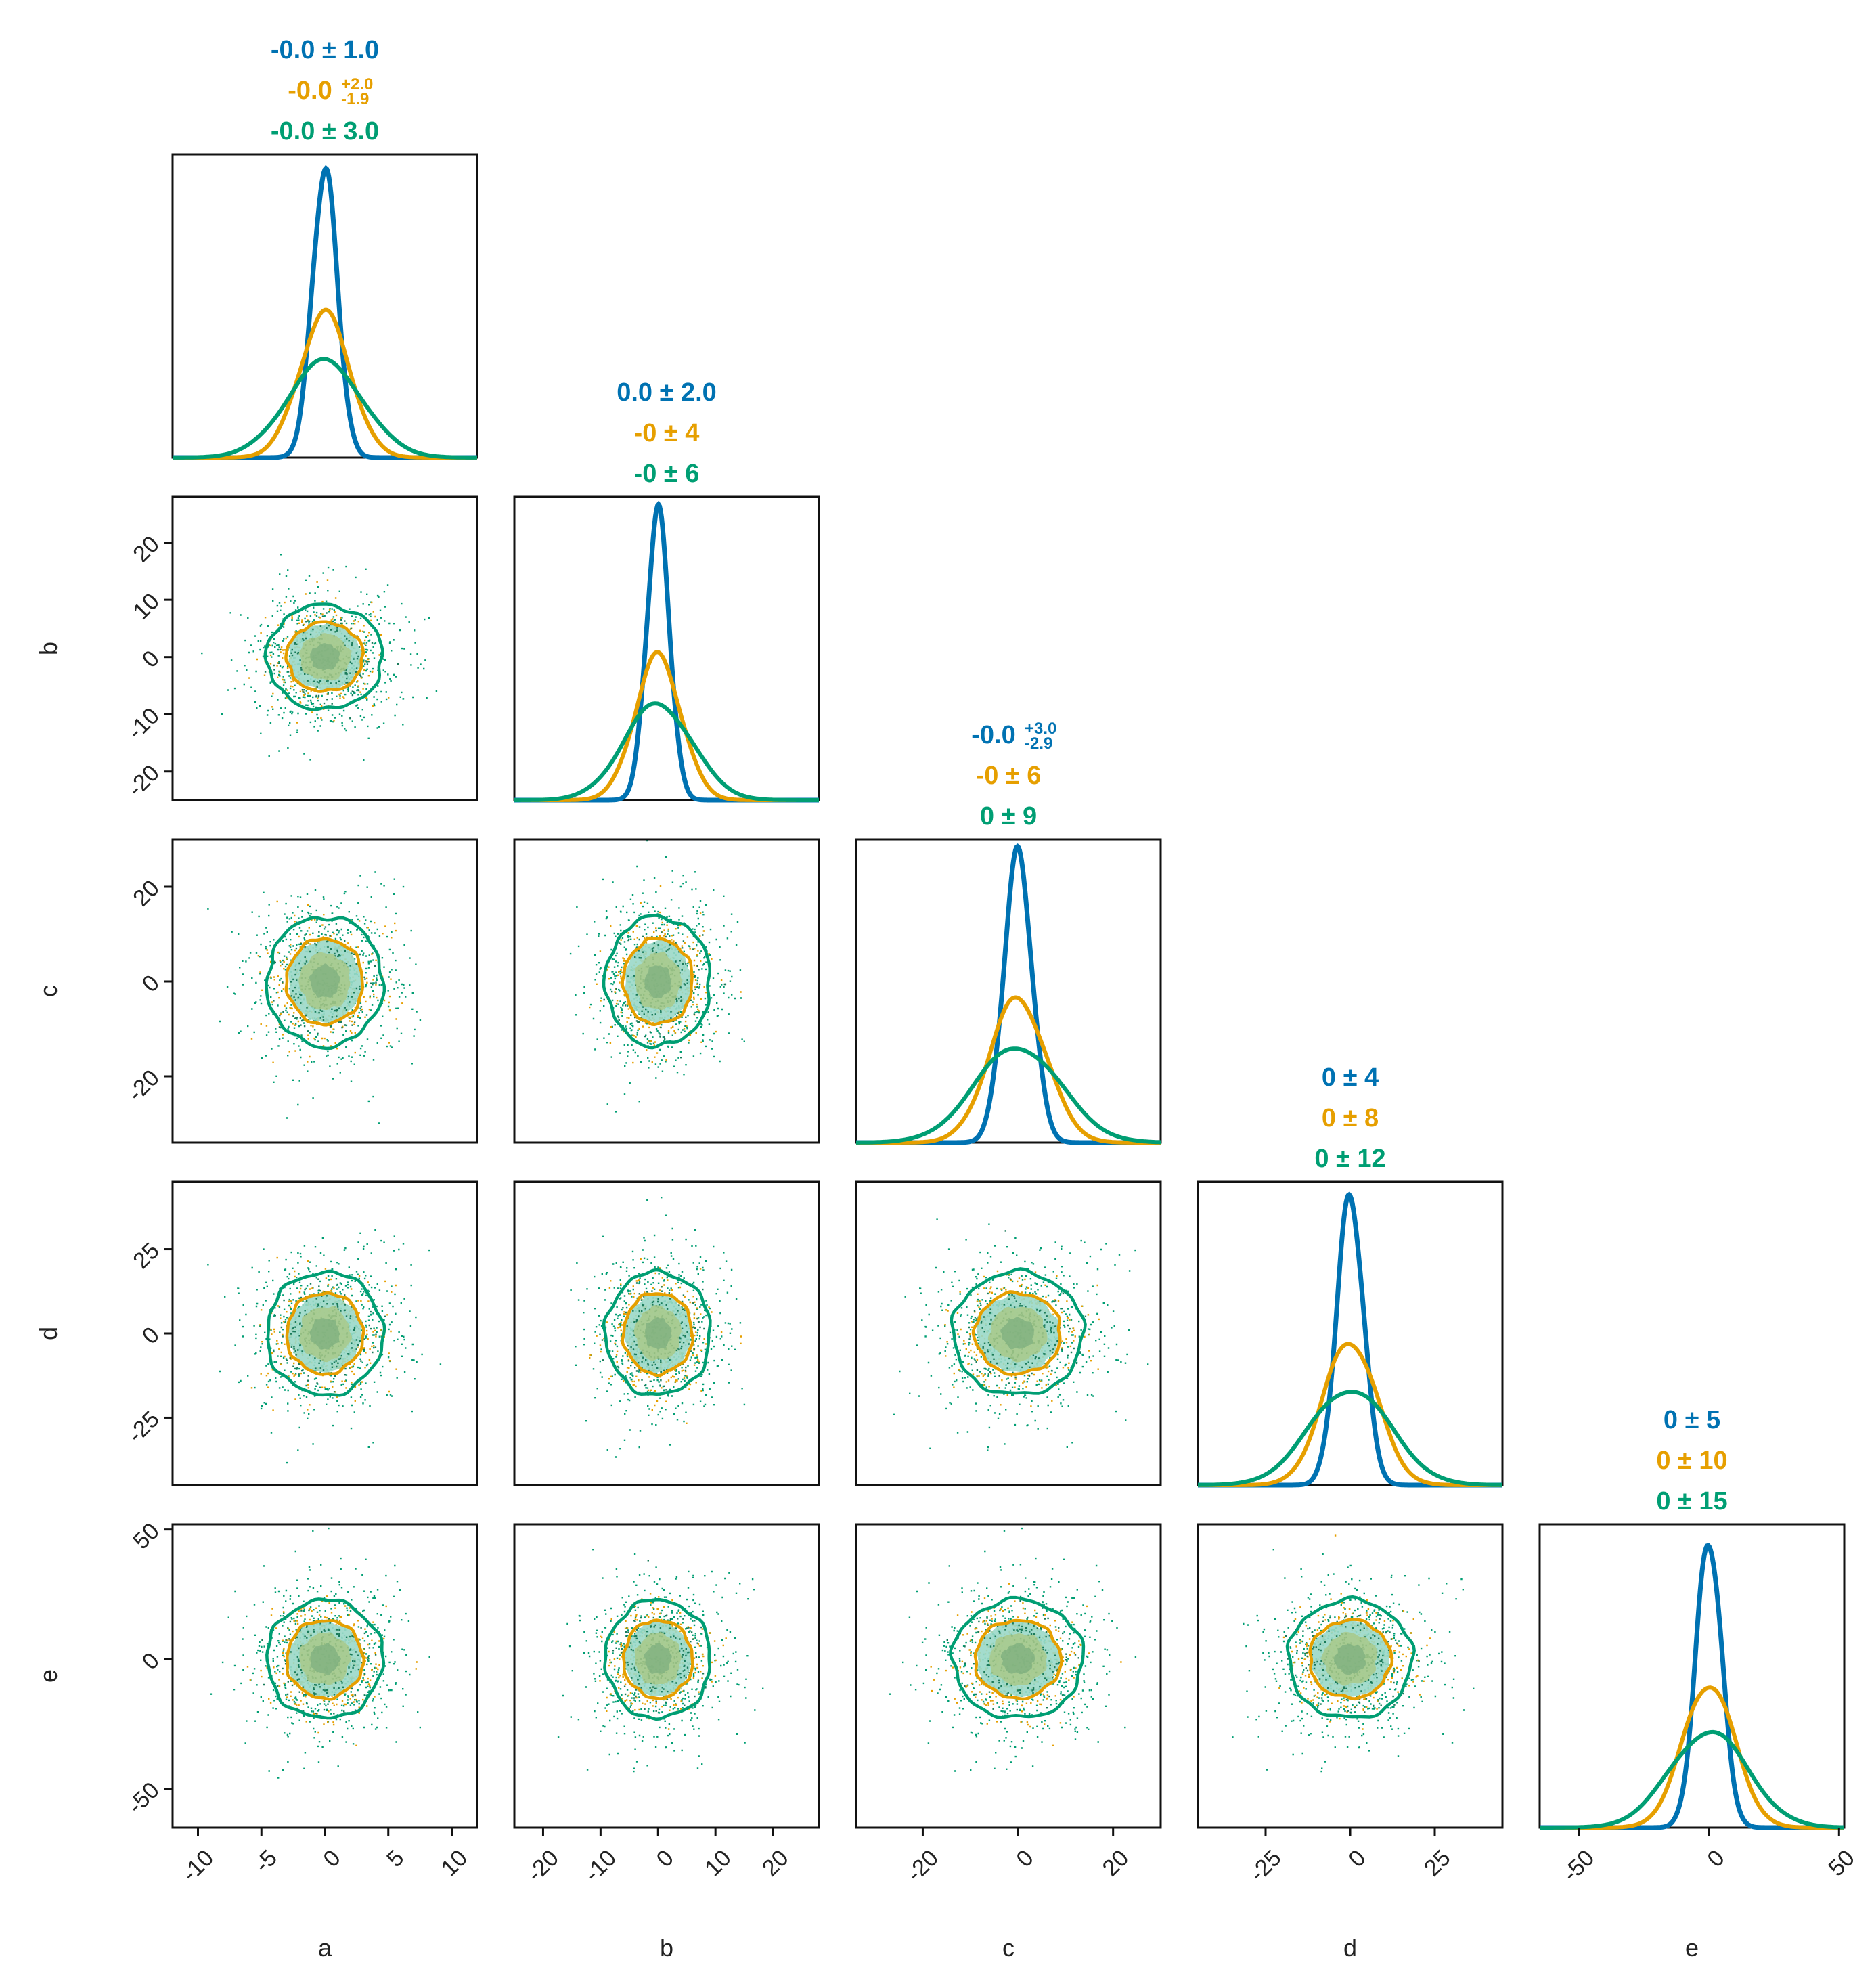 This screenshot has height=1988, width=1874. I want to click on joint-panel-c-e, so click(1008, 1676).